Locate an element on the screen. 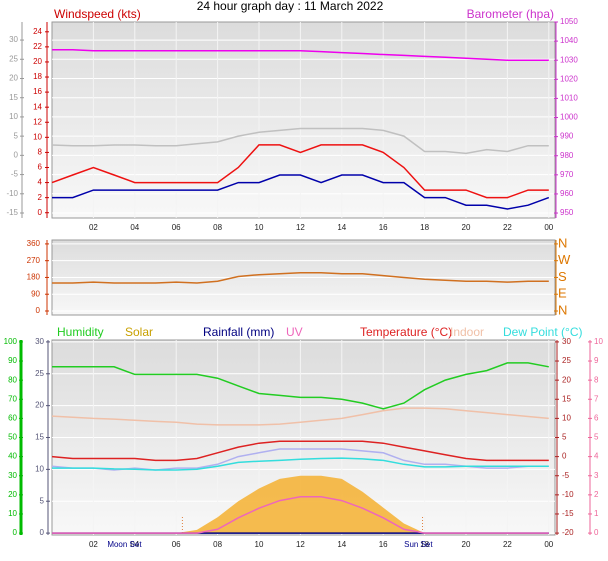 The width and height of the screenshot is (608, 561). y-tick-label: 9 is located at coordinates (596, 360).